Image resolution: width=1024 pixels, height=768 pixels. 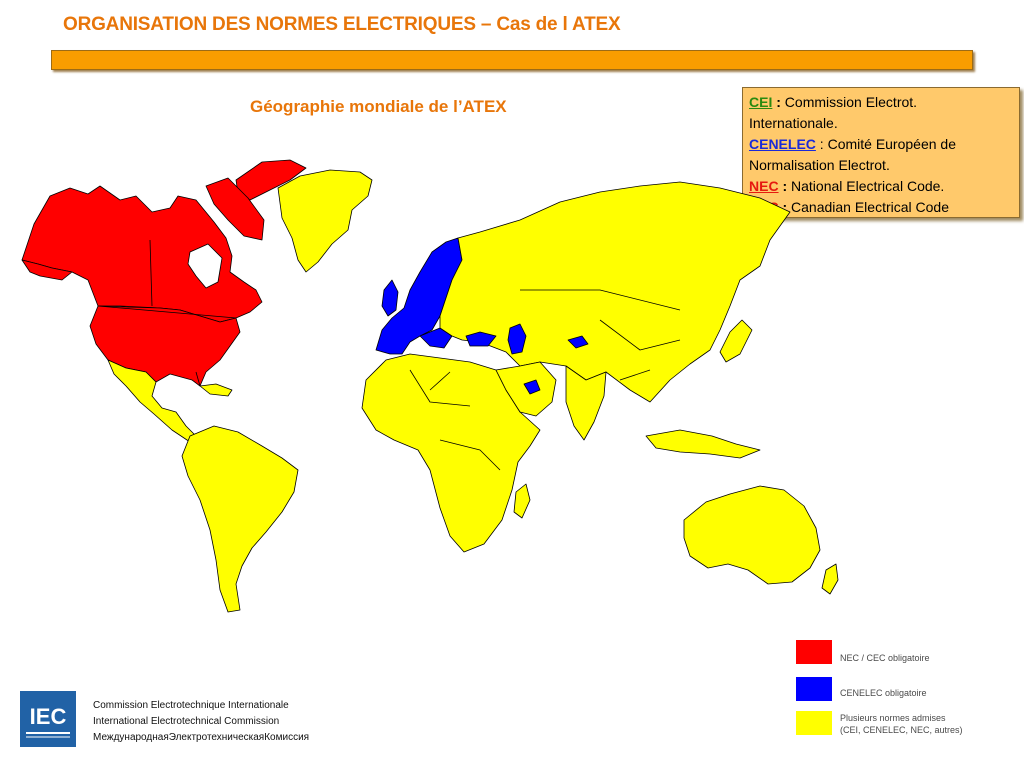 I want to click on region-alaska, so click(x=47, y=270).